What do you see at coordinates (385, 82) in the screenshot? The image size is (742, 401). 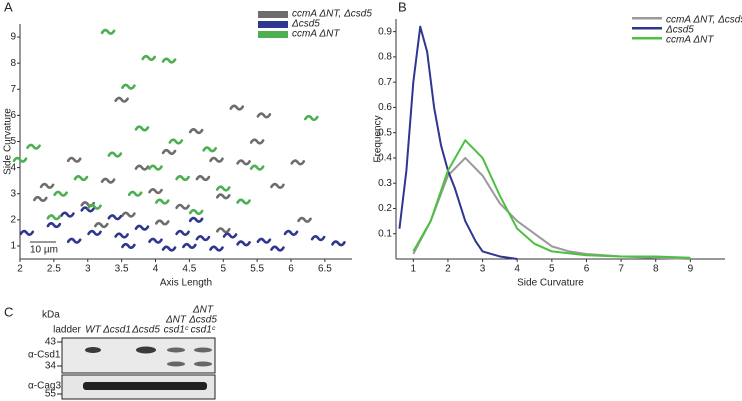 I see `y-tick-label: 0.7` at bounding box center [385, 82].